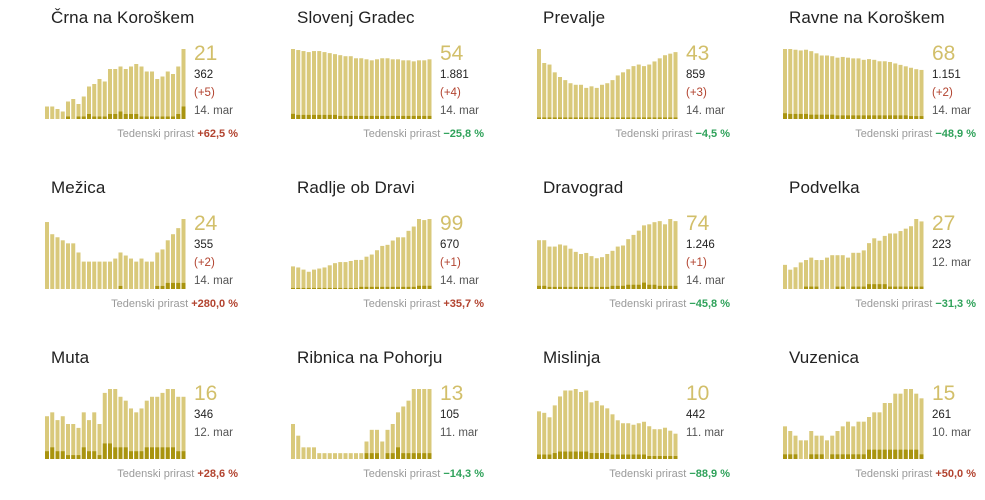 Image resolution: width=985 pixels, height=500 pixels. Describe the element at coordinates (696, 263) in the screenshot. I see `daily-change: (+1)` at that location.